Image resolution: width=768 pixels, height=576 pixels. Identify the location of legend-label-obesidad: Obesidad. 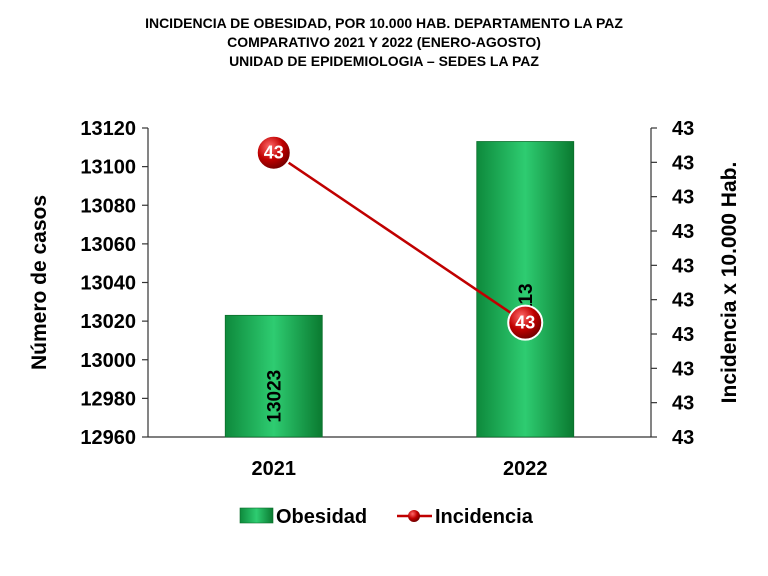
(321, 517).